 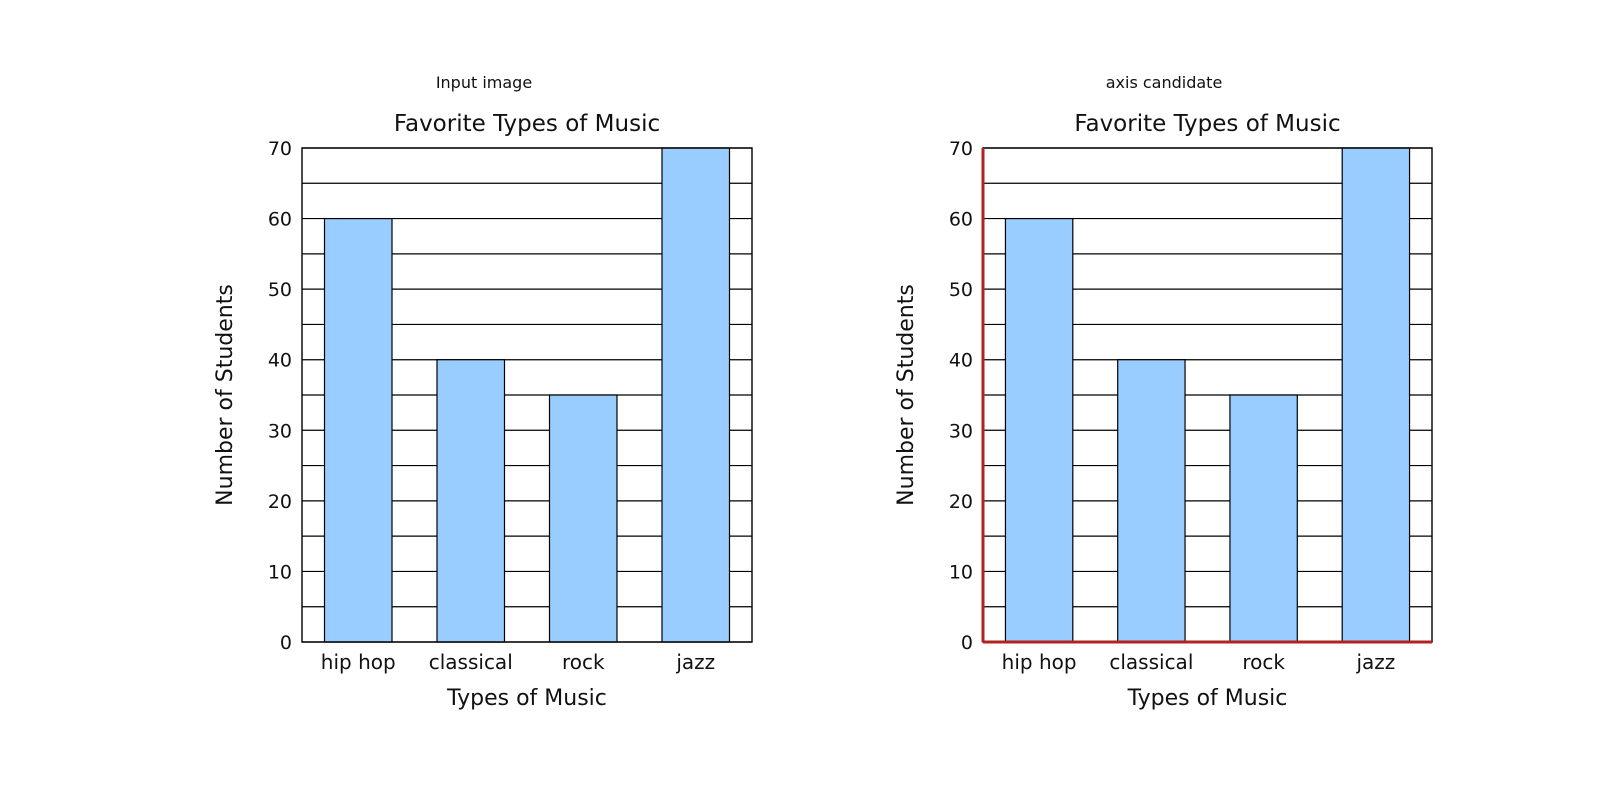 I want to click on panel-caption: Input image, so click(x=484, y=82).